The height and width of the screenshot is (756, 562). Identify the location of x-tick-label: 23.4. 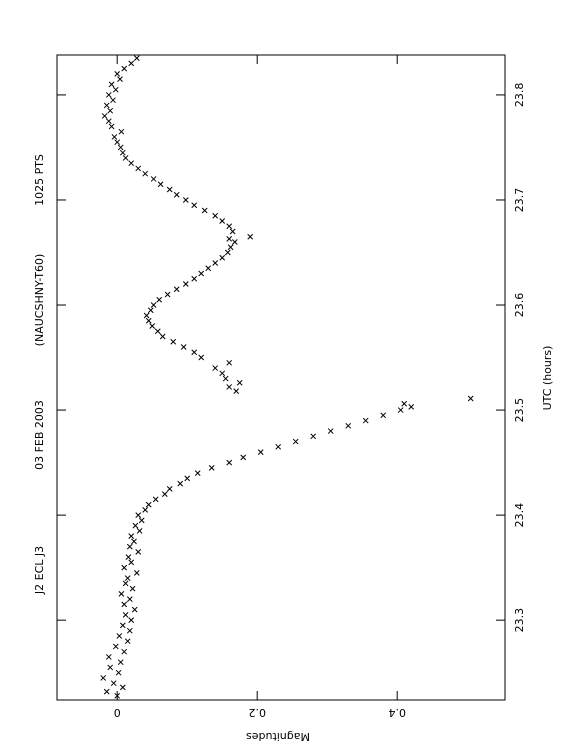
(519, 515).